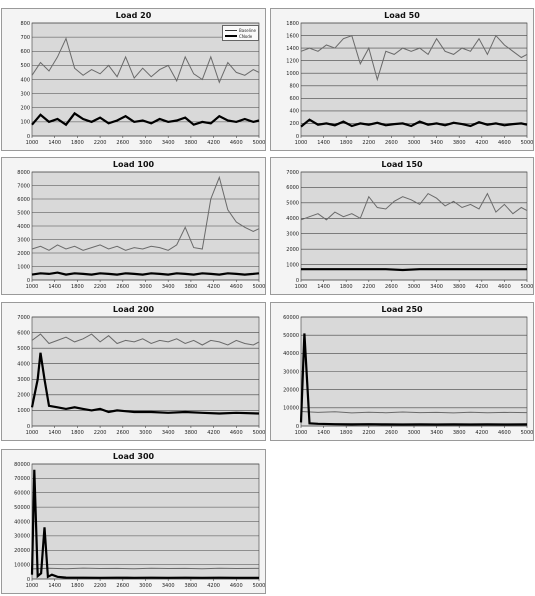 The width and height of the screenshot is (535, 596). Describe the element at coordinates (23, 173) in the screenshot. I see `y-tick-label: 8000` at that location.